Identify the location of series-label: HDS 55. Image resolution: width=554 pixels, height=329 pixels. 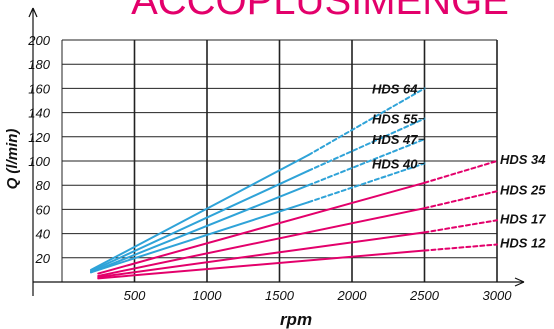
(395, 119).